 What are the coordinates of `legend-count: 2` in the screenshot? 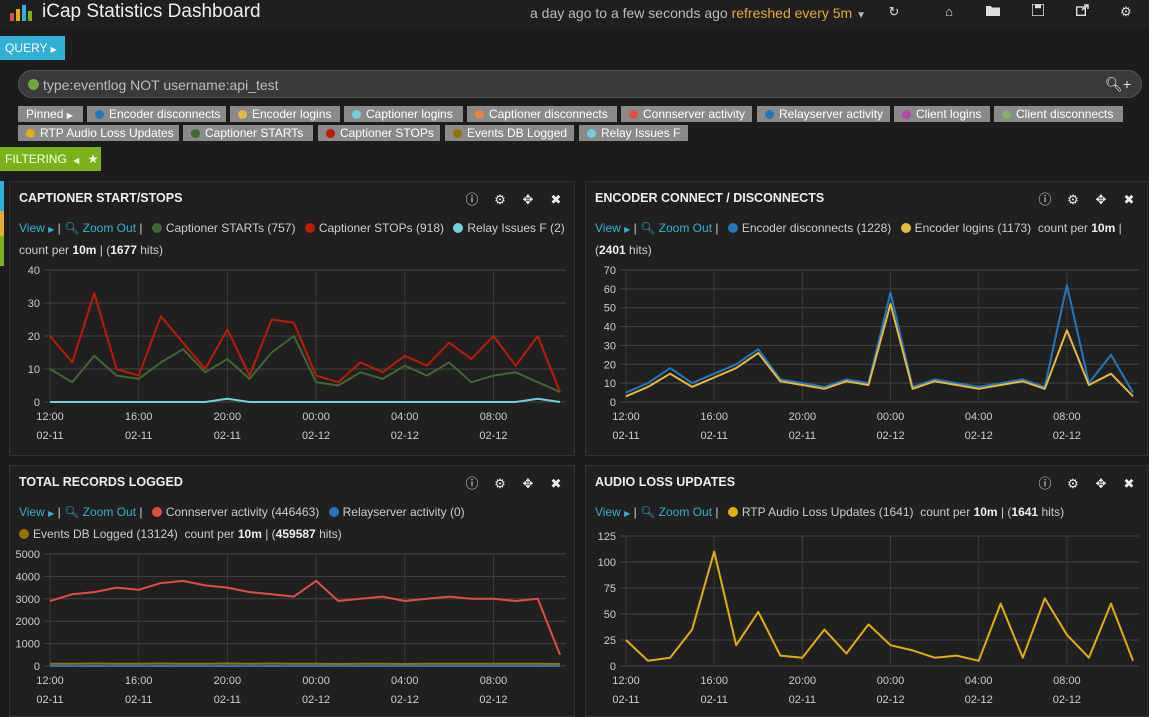 It's located at (557, 228).